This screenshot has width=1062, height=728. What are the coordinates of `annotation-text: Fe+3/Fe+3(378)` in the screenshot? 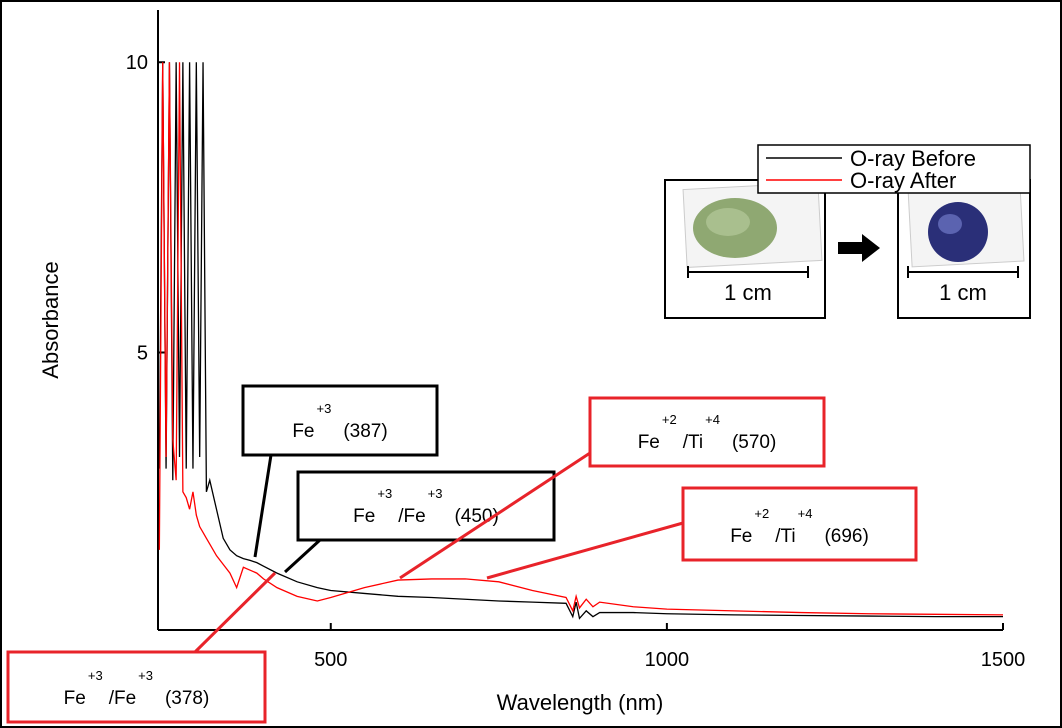 It's located at (137, 688).